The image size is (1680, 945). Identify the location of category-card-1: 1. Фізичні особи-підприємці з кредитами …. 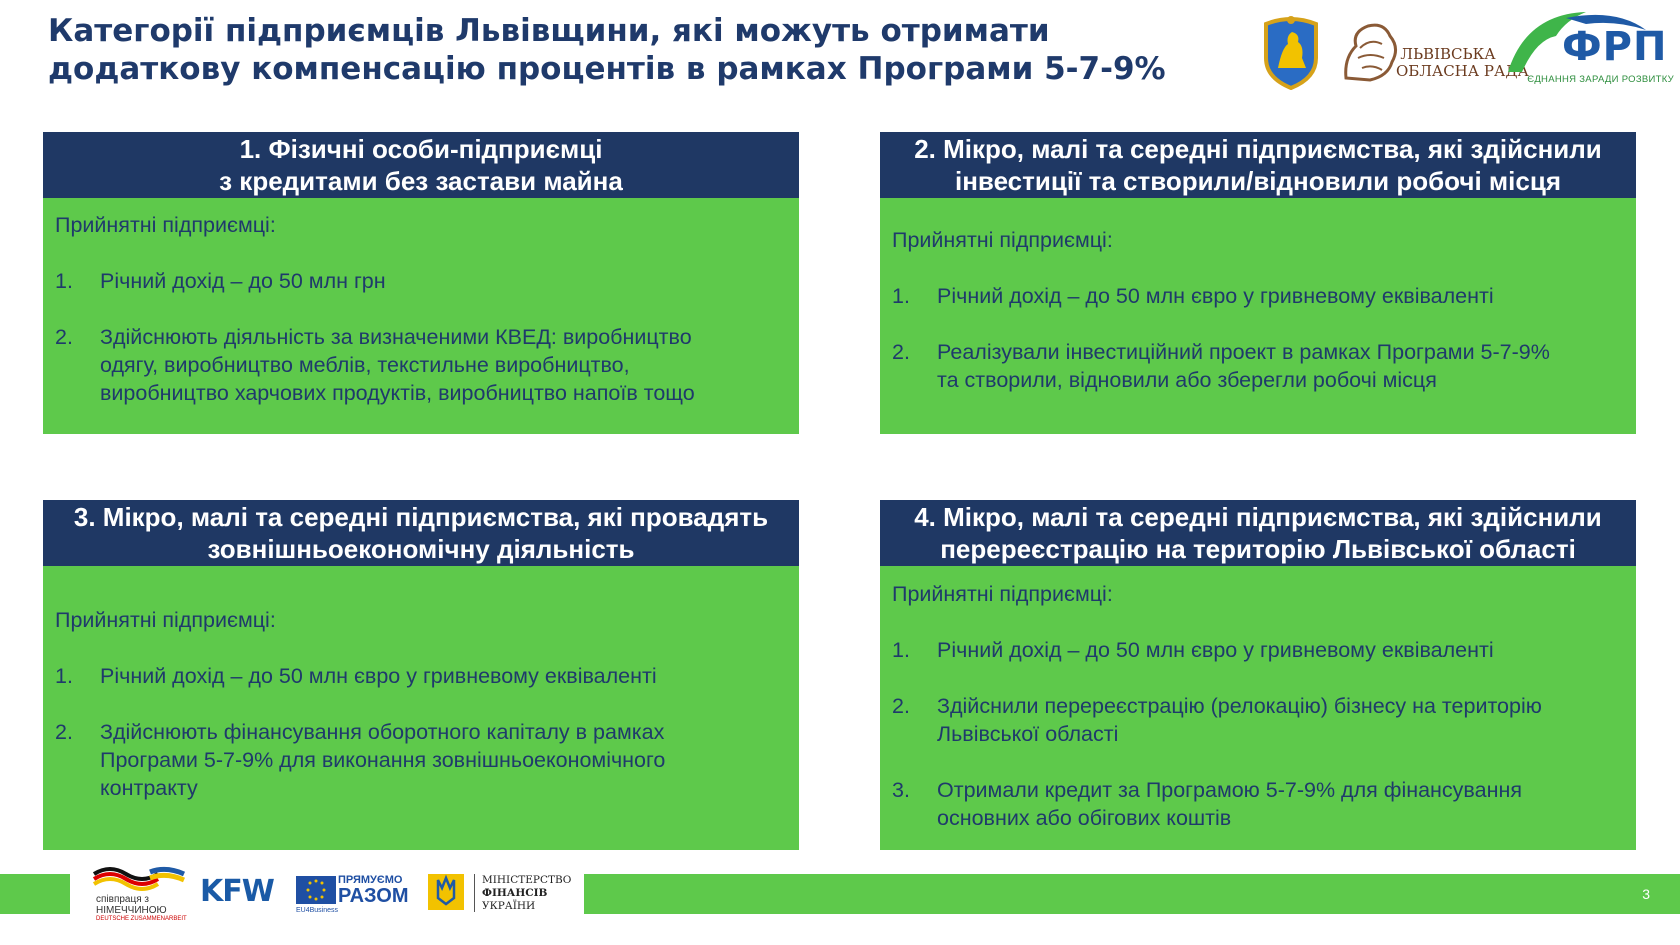
(421, 283).